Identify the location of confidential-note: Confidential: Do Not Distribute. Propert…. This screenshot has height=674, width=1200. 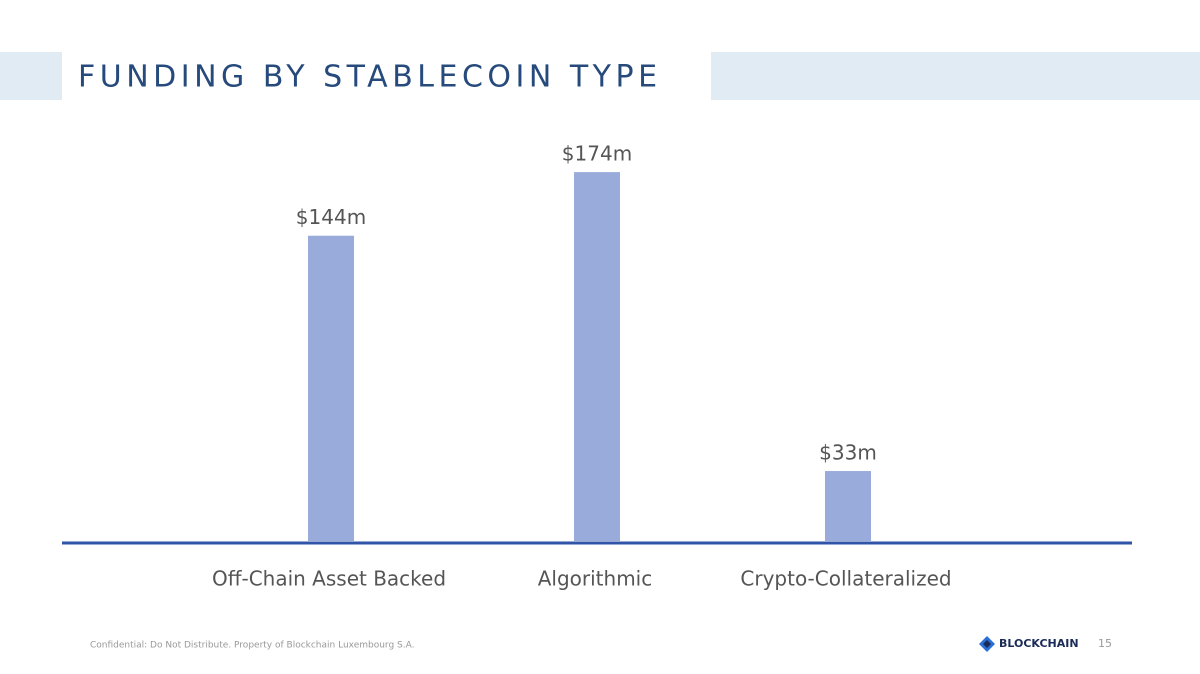
(252, 646).